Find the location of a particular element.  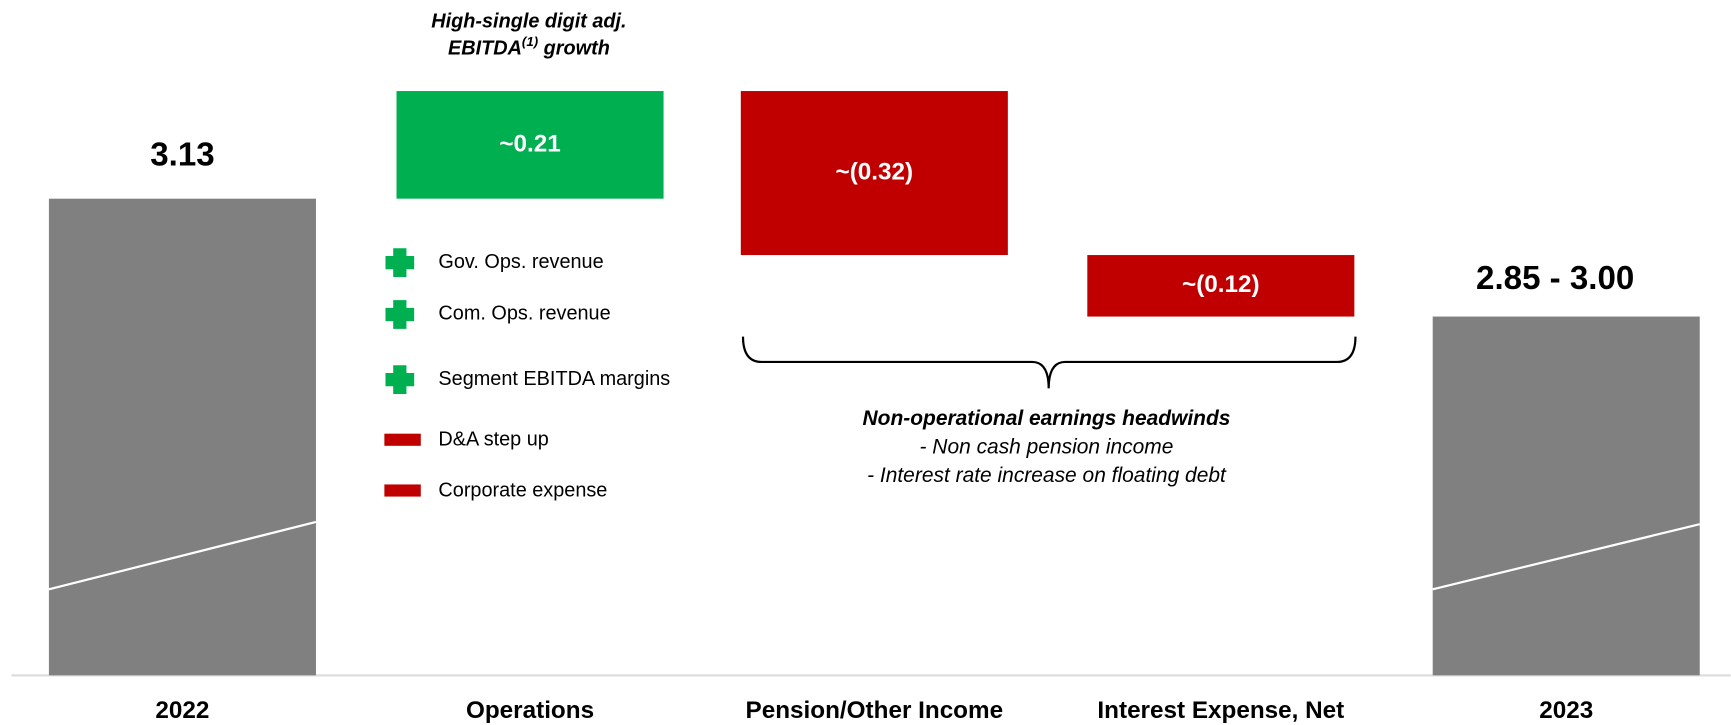

driver-label: Com. Ops. revenue is located at coordinates (524, 314).